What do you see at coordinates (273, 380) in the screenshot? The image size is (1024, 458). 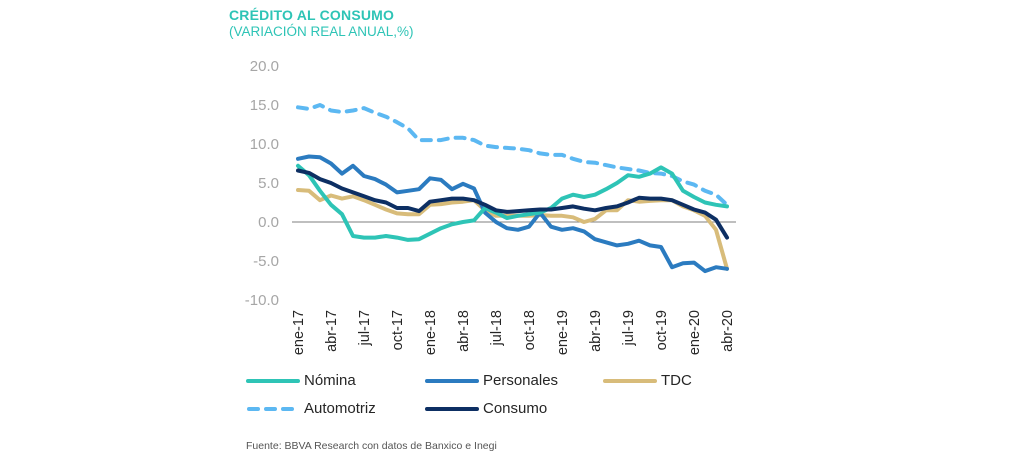 I see `legend-swatch-nomina` at bounding box center [273, 380].